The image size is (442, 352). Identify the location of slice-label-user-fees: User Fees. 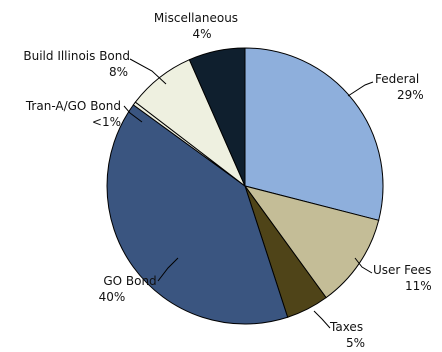
(402, 270).